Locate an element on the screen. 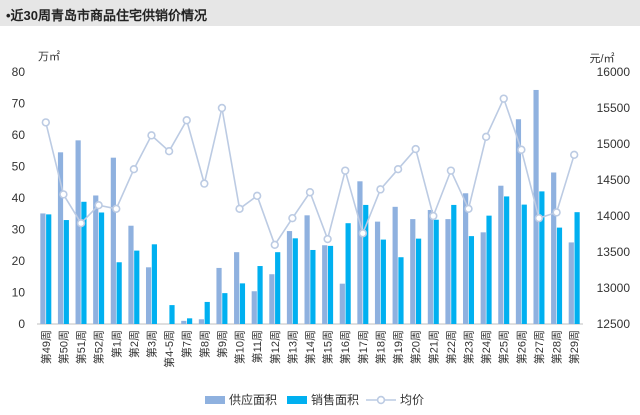  y-left-tick-label: 70 is located at coordinates (19, 104).